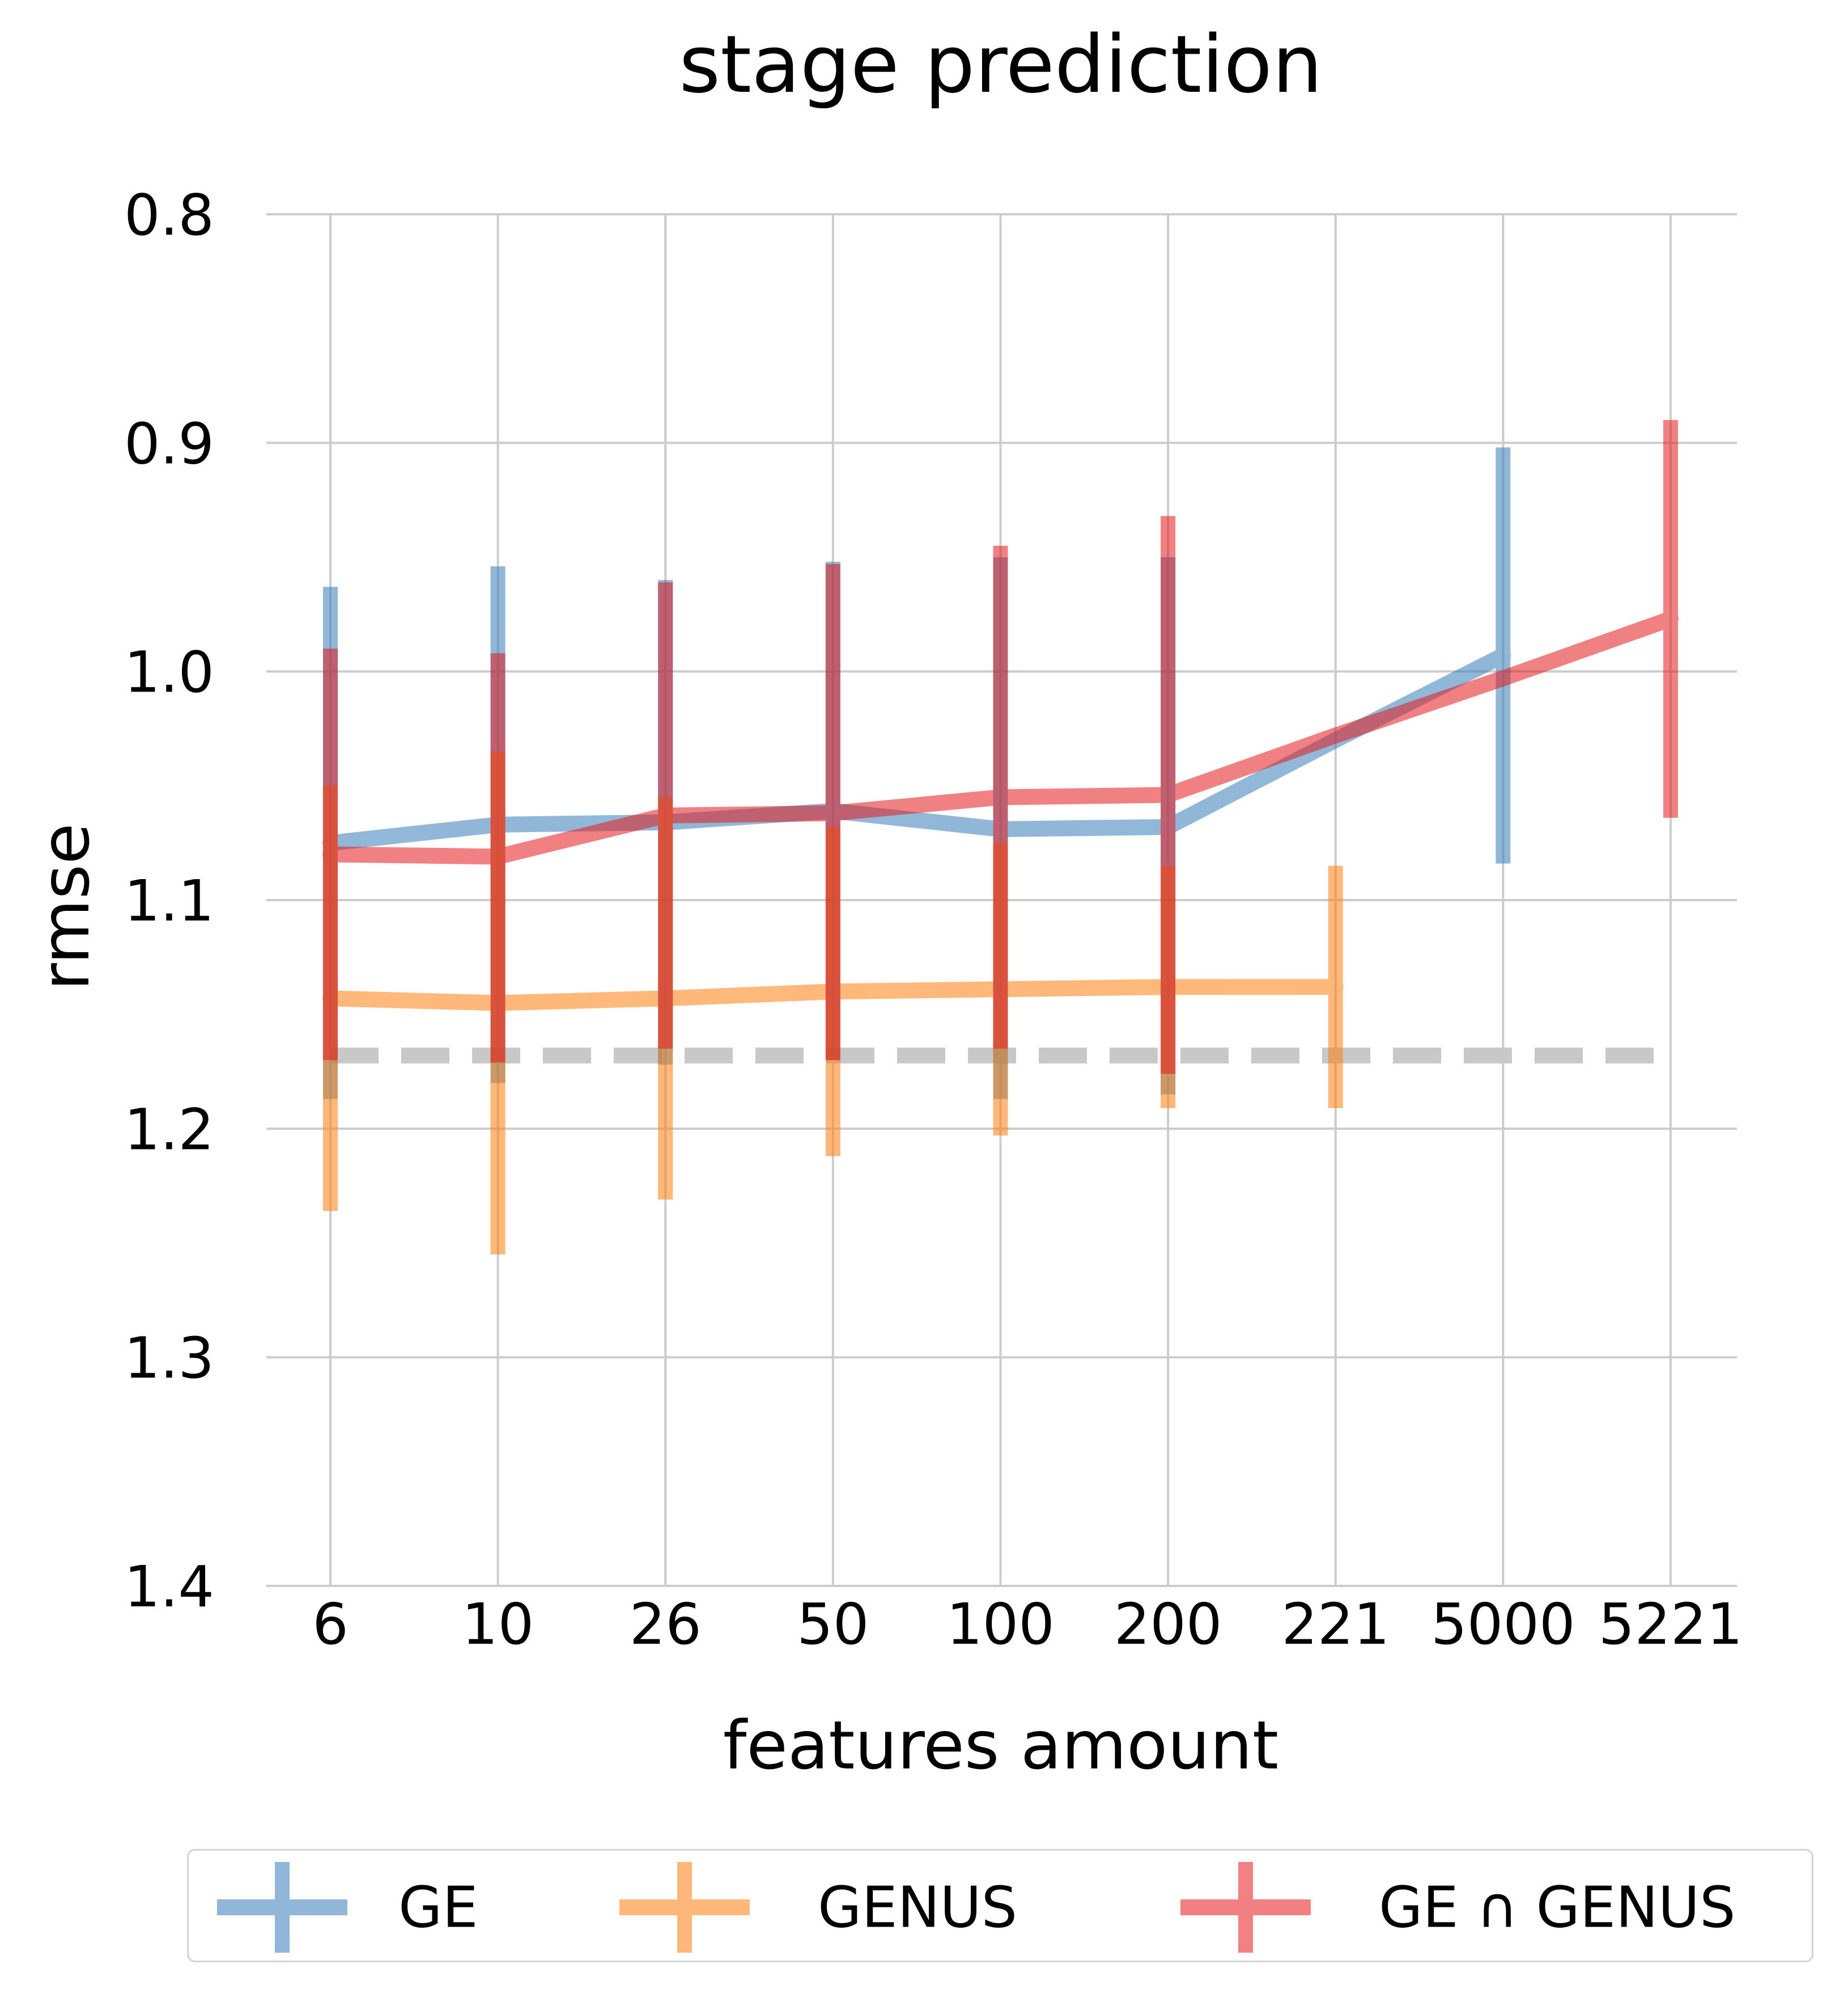 This screenshot has height=1998, width=1848. I want to click on legend-label: GENUS, so click(918, 1907).